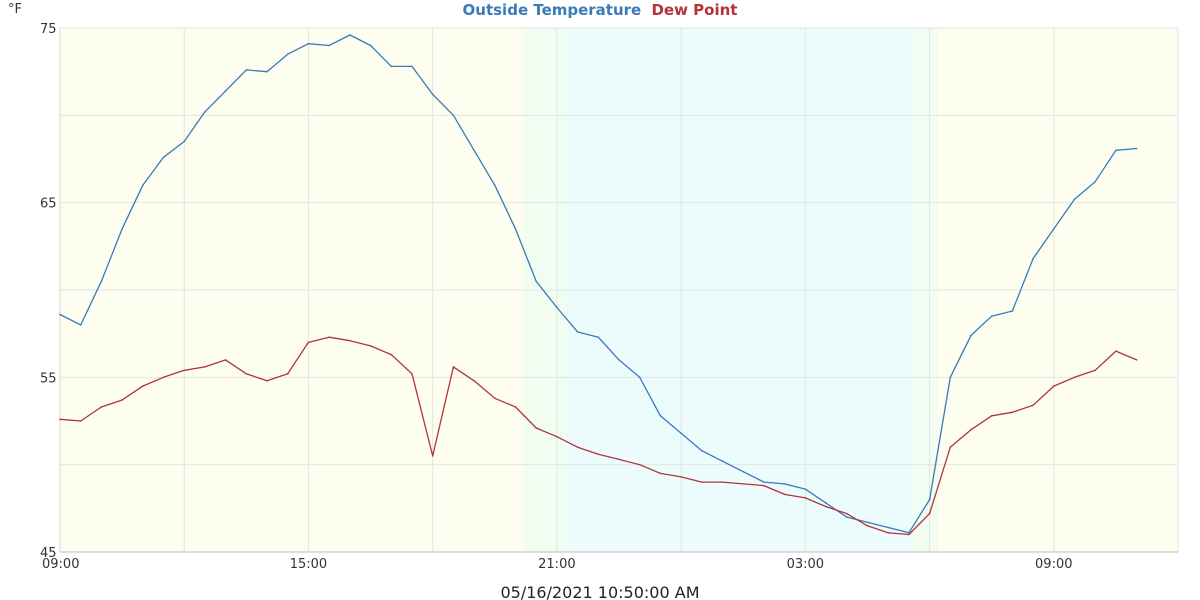 This screenshot has width=1200, height=600. I want to click on title-outside-temperature: Outside Temperature, so click(552, 10).